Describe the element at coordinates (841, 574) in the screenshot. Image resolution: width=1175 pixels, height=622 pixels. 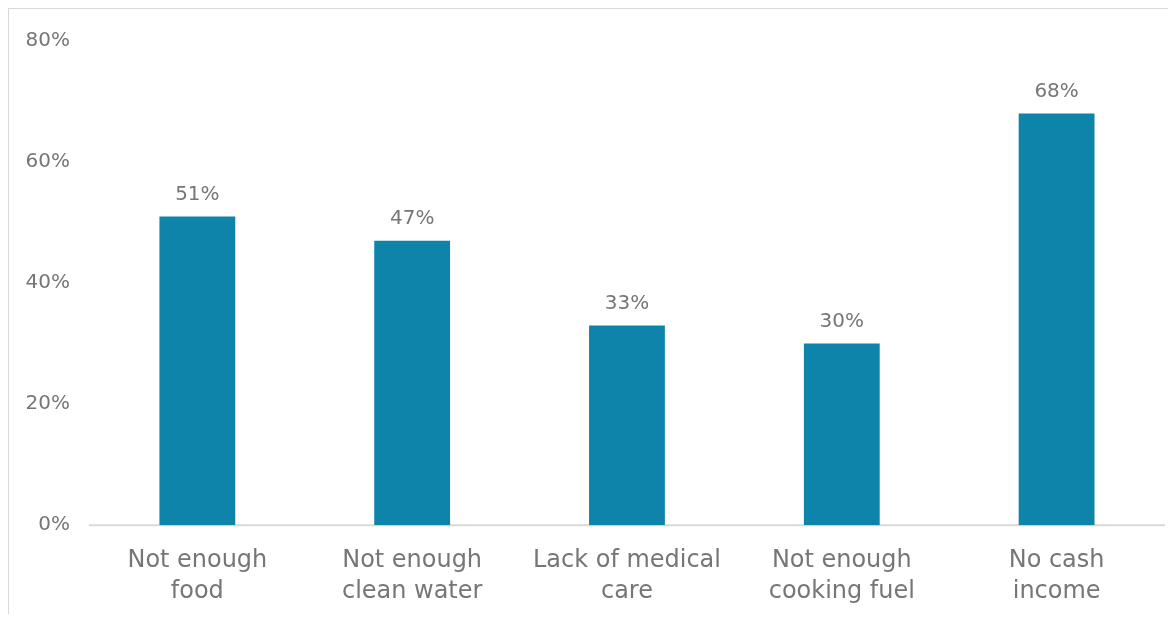
I see `x-tick-label: Not enough cooking fuel` at that location.